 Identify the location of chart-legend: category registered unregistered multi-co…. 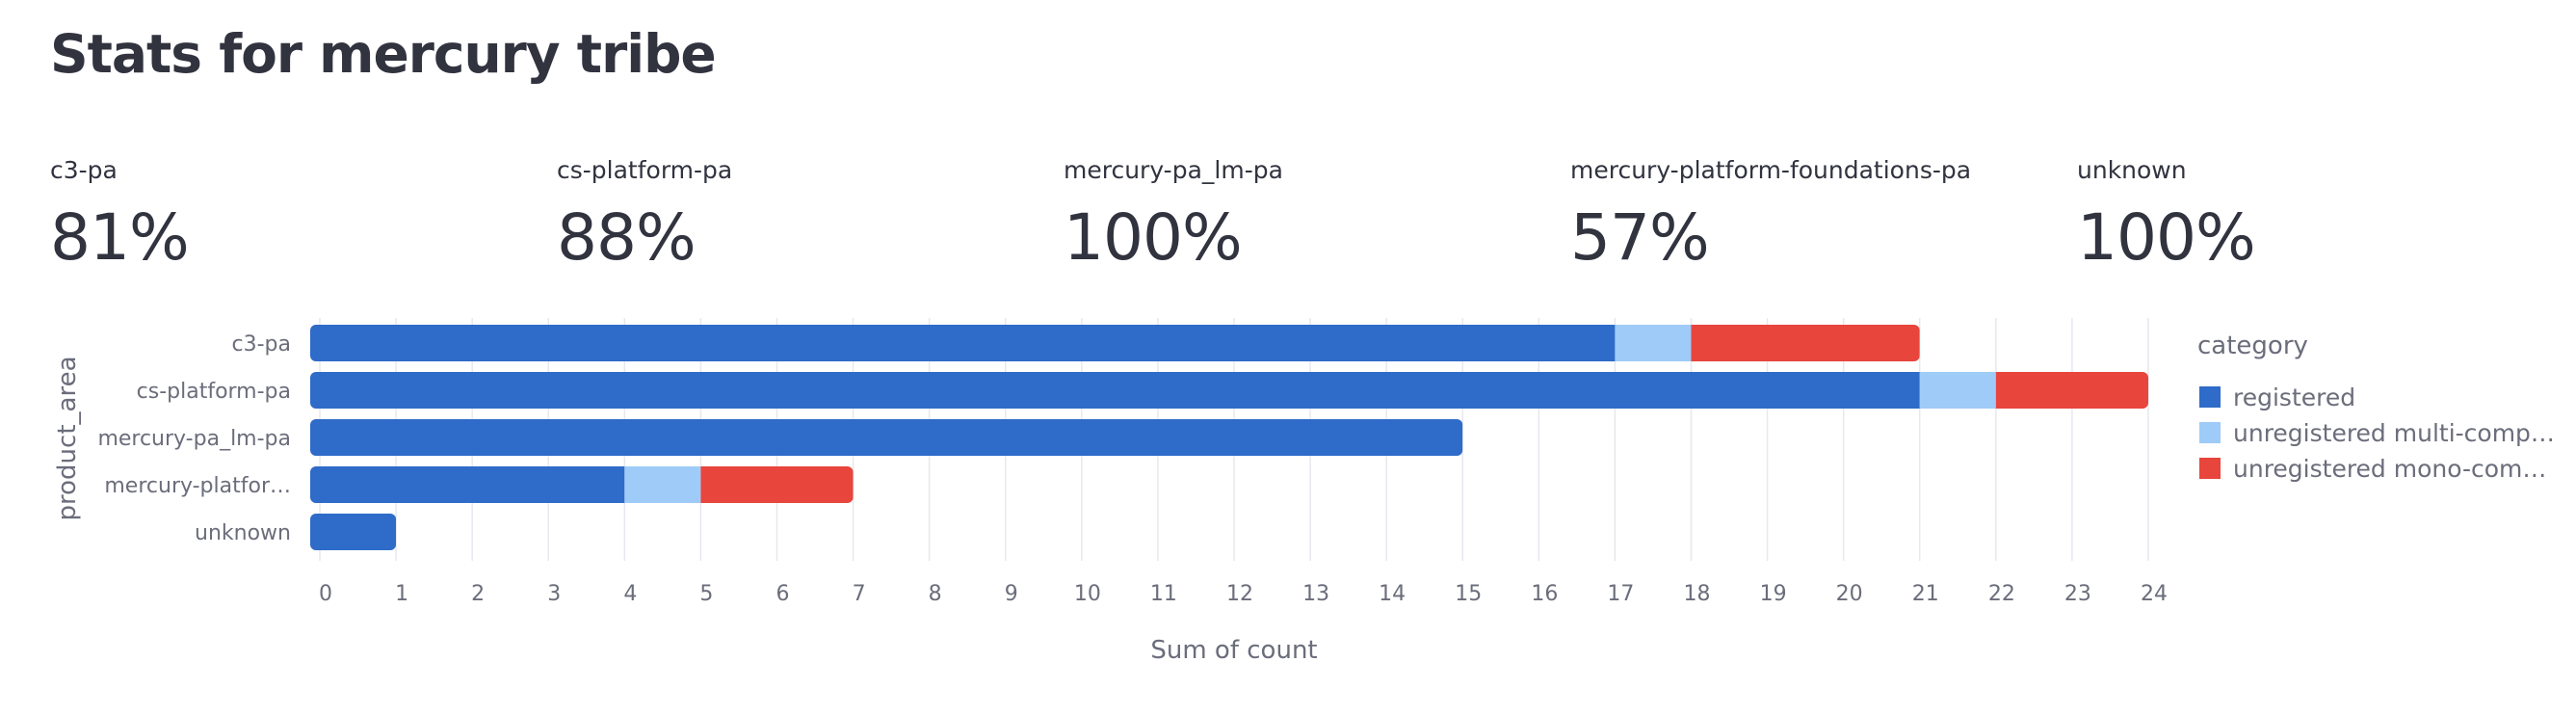
(2376, 407).